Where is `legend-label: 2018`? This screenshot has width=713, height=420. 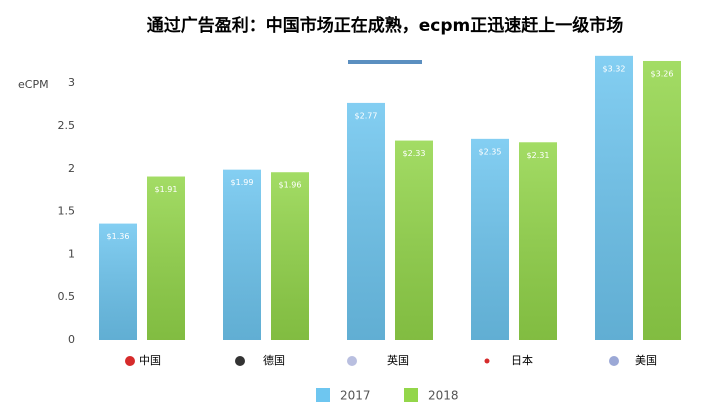 legend-label: 2018 is located at coordinates (443, 396).